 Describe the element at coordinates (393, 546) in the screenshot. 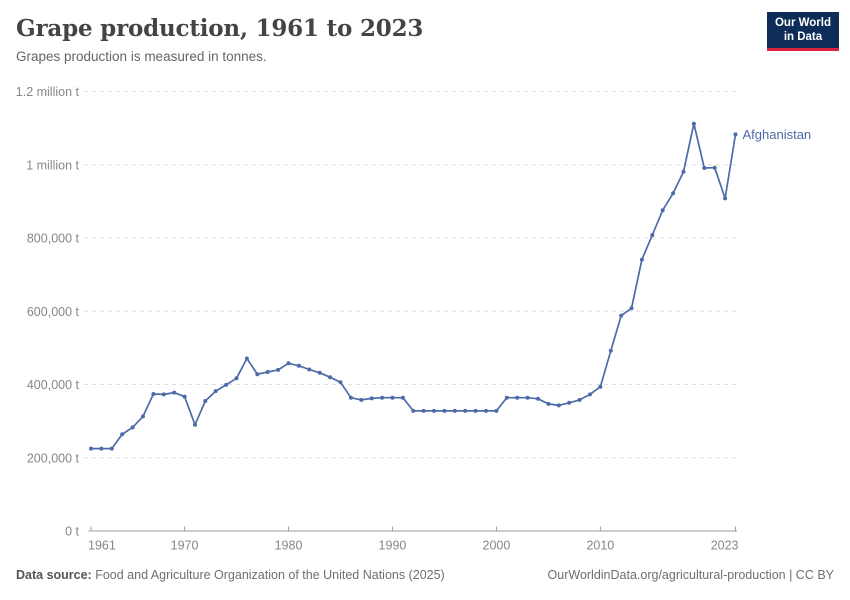

I see `x-tick-label: 1990` at that location.